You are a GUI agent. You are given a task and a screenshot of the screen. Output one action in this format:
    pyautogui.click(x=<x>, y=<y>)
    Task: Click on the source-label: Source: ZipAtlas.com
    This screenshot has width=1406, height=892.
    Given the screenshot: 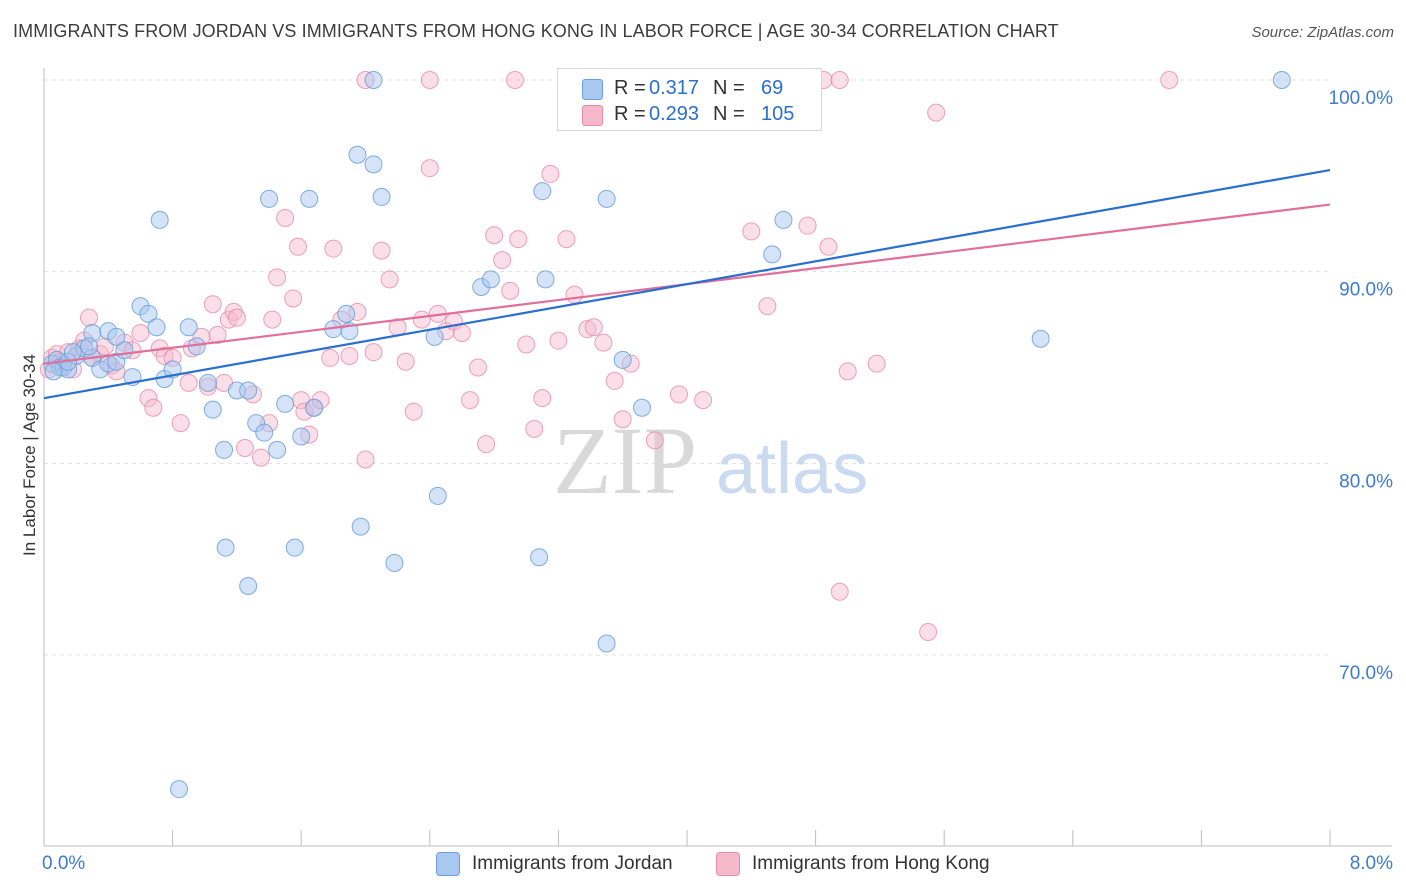 What is the action you would take?
    pyautogui.click(x=1322, y=32)
    